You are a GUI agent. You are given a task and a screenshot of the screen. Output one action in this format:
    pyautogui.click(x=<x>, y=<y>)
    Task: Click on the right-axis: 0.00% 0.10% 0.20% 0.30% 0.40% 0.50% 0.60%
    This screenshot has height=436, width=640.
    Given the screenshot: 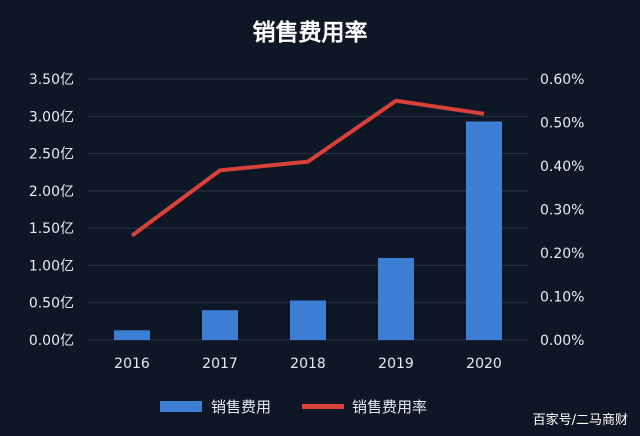 What is the action you would take?
    pyautogui.click(x=562, y=210)
    